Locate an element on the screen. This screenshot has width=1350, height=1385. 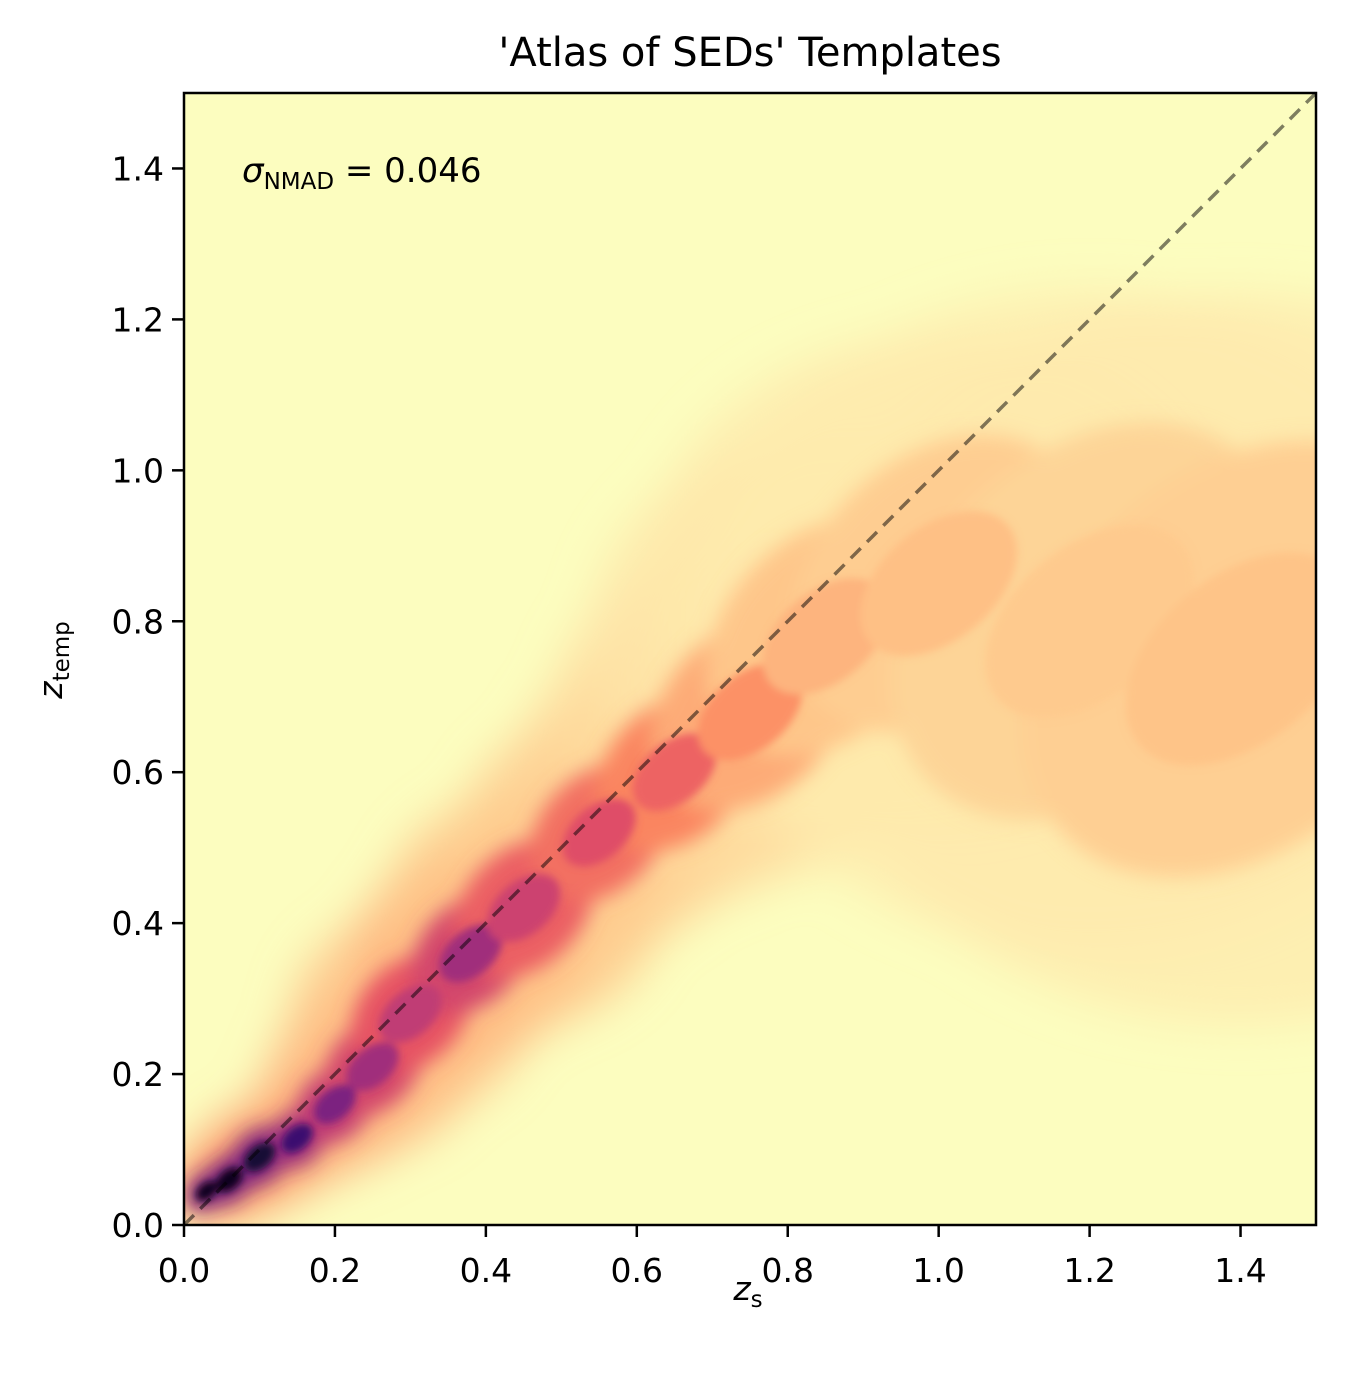
y-axis-label-main: z is located at coordinates (50, 690).